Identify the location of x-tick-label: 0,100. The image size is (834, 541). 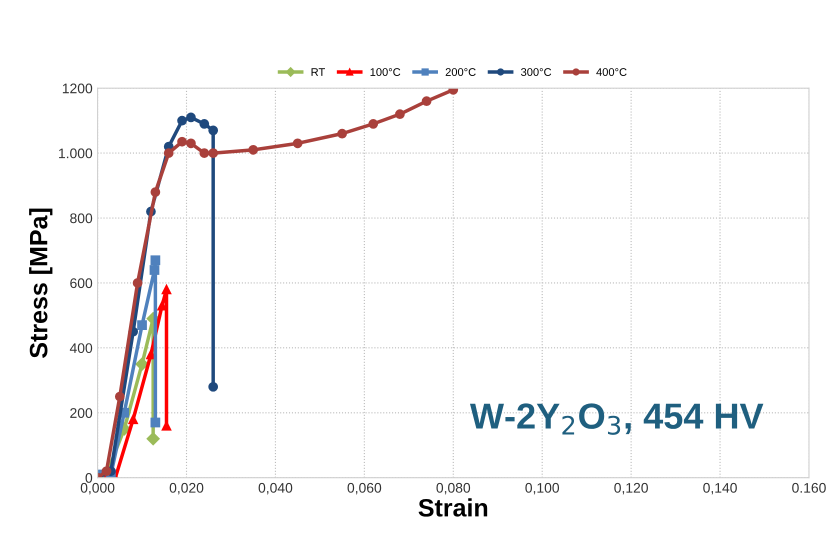
(542, 488).